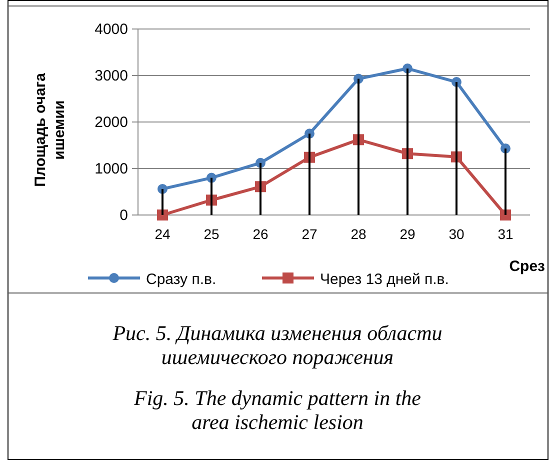 The height and width of the screenshot is (461, 559). What do you see at coordinates (124, 215) in the screenshot?
I see `y-tick-label: 0` at bounding box center [124, 215].